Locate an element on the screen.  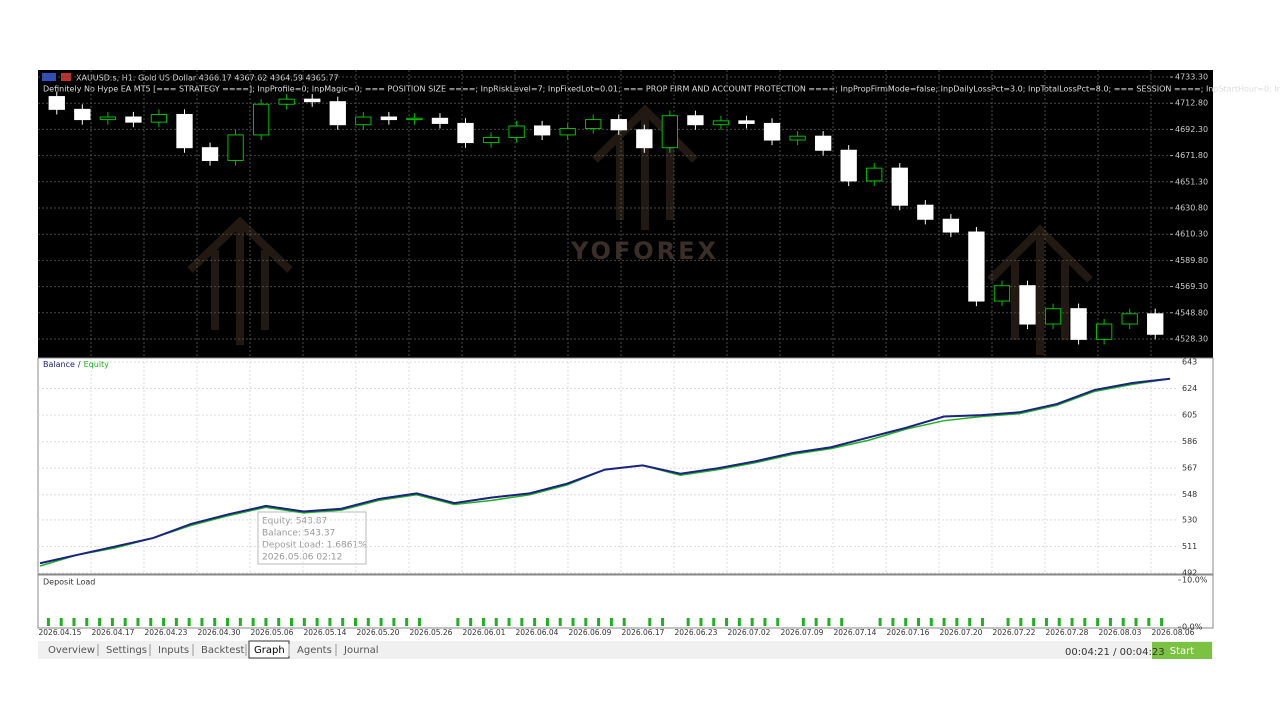
y-tick-label: 4569.30 is located at coordinates (1191, 286).